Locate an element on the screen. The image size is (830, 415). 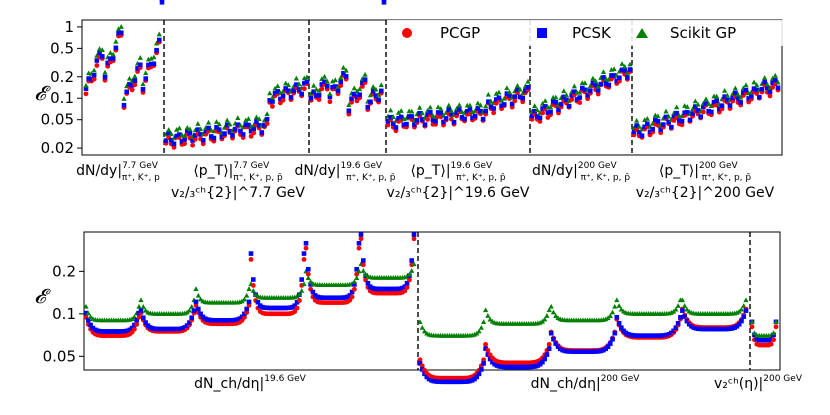
top-category-line1: ⟨p_T⟩|200 GeV π⁺, K⁺, p, p̄ is located at coordinates (705, 172).